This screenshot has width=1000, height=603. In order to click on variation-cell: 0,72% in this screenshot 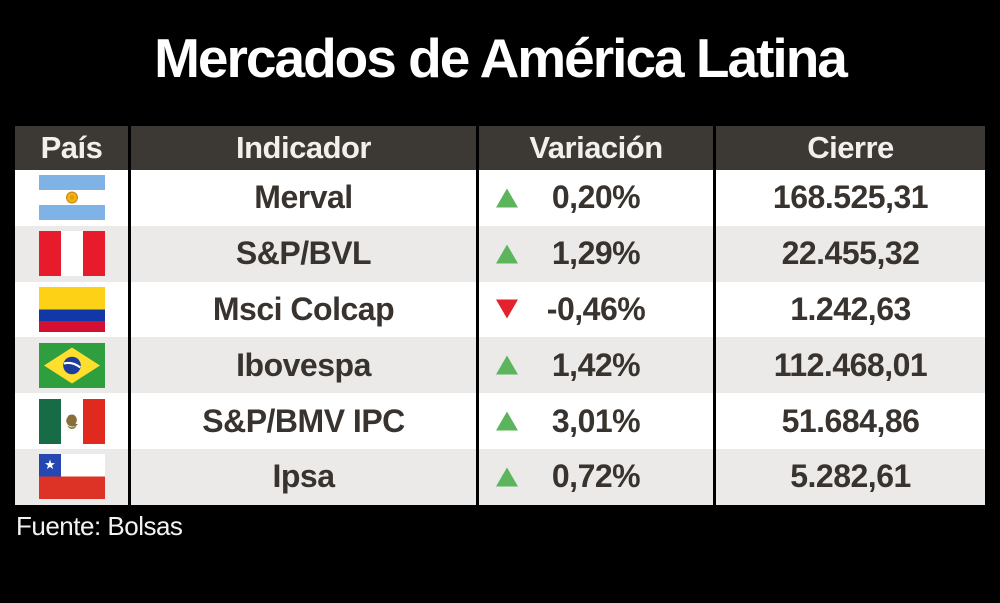, I will do `click(596, 476)`.